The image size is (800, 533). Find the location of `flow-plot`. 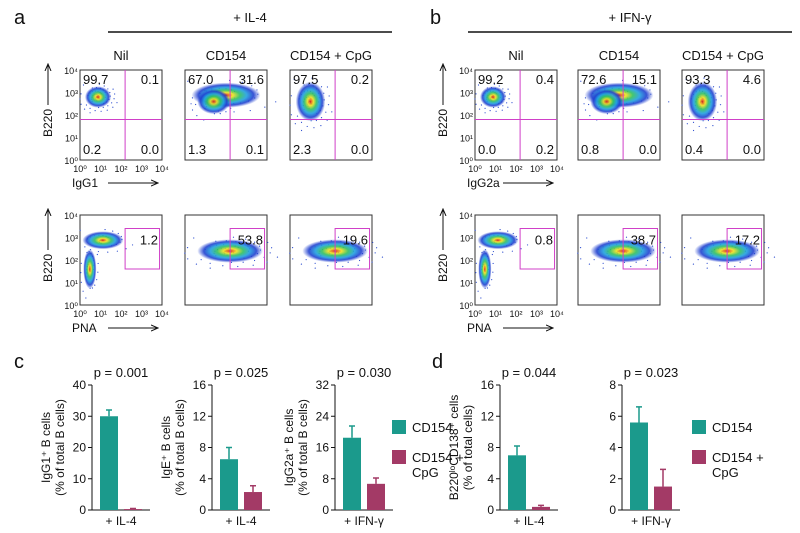

flow-plot is located at coordinates (121, 115).